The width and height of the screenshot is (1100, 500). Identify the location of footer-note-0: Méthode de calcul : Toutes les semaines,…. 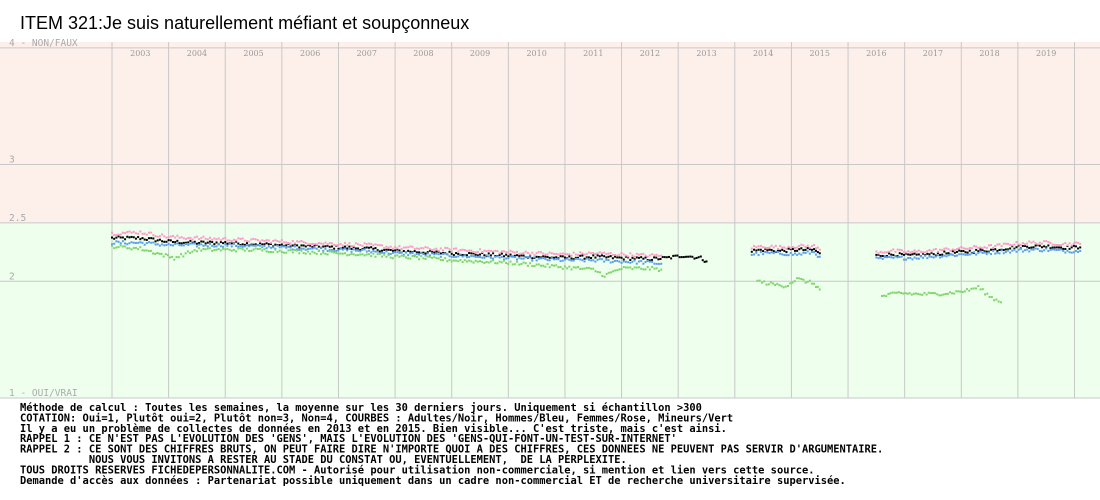
(361, 408).